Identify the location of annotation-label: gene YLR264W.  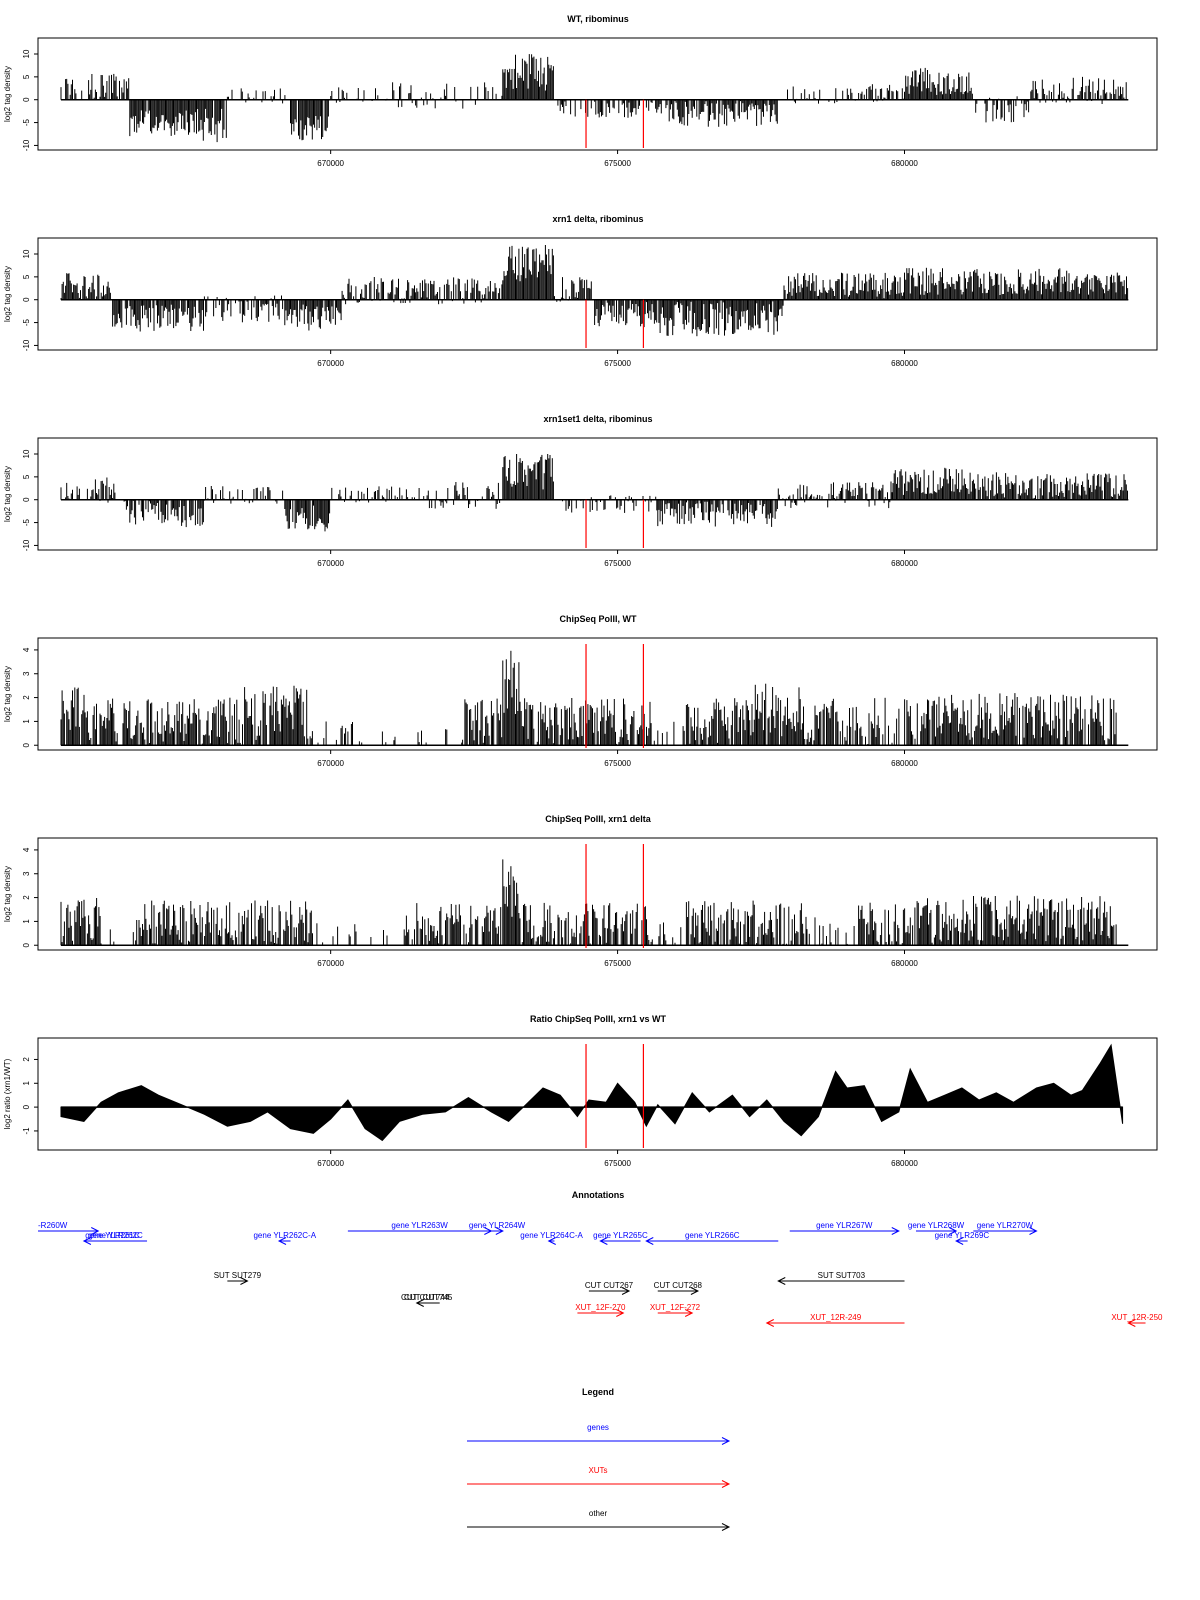
(497, 1225).